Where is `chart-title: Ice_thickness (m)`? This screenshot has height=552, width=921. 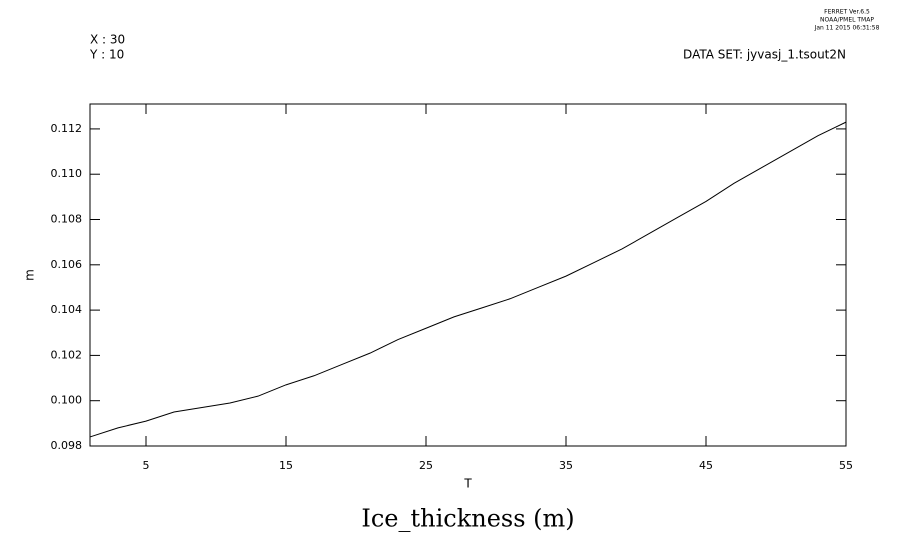
chart-title: Ice_thickness (m) is located at coordinates (467, 519).